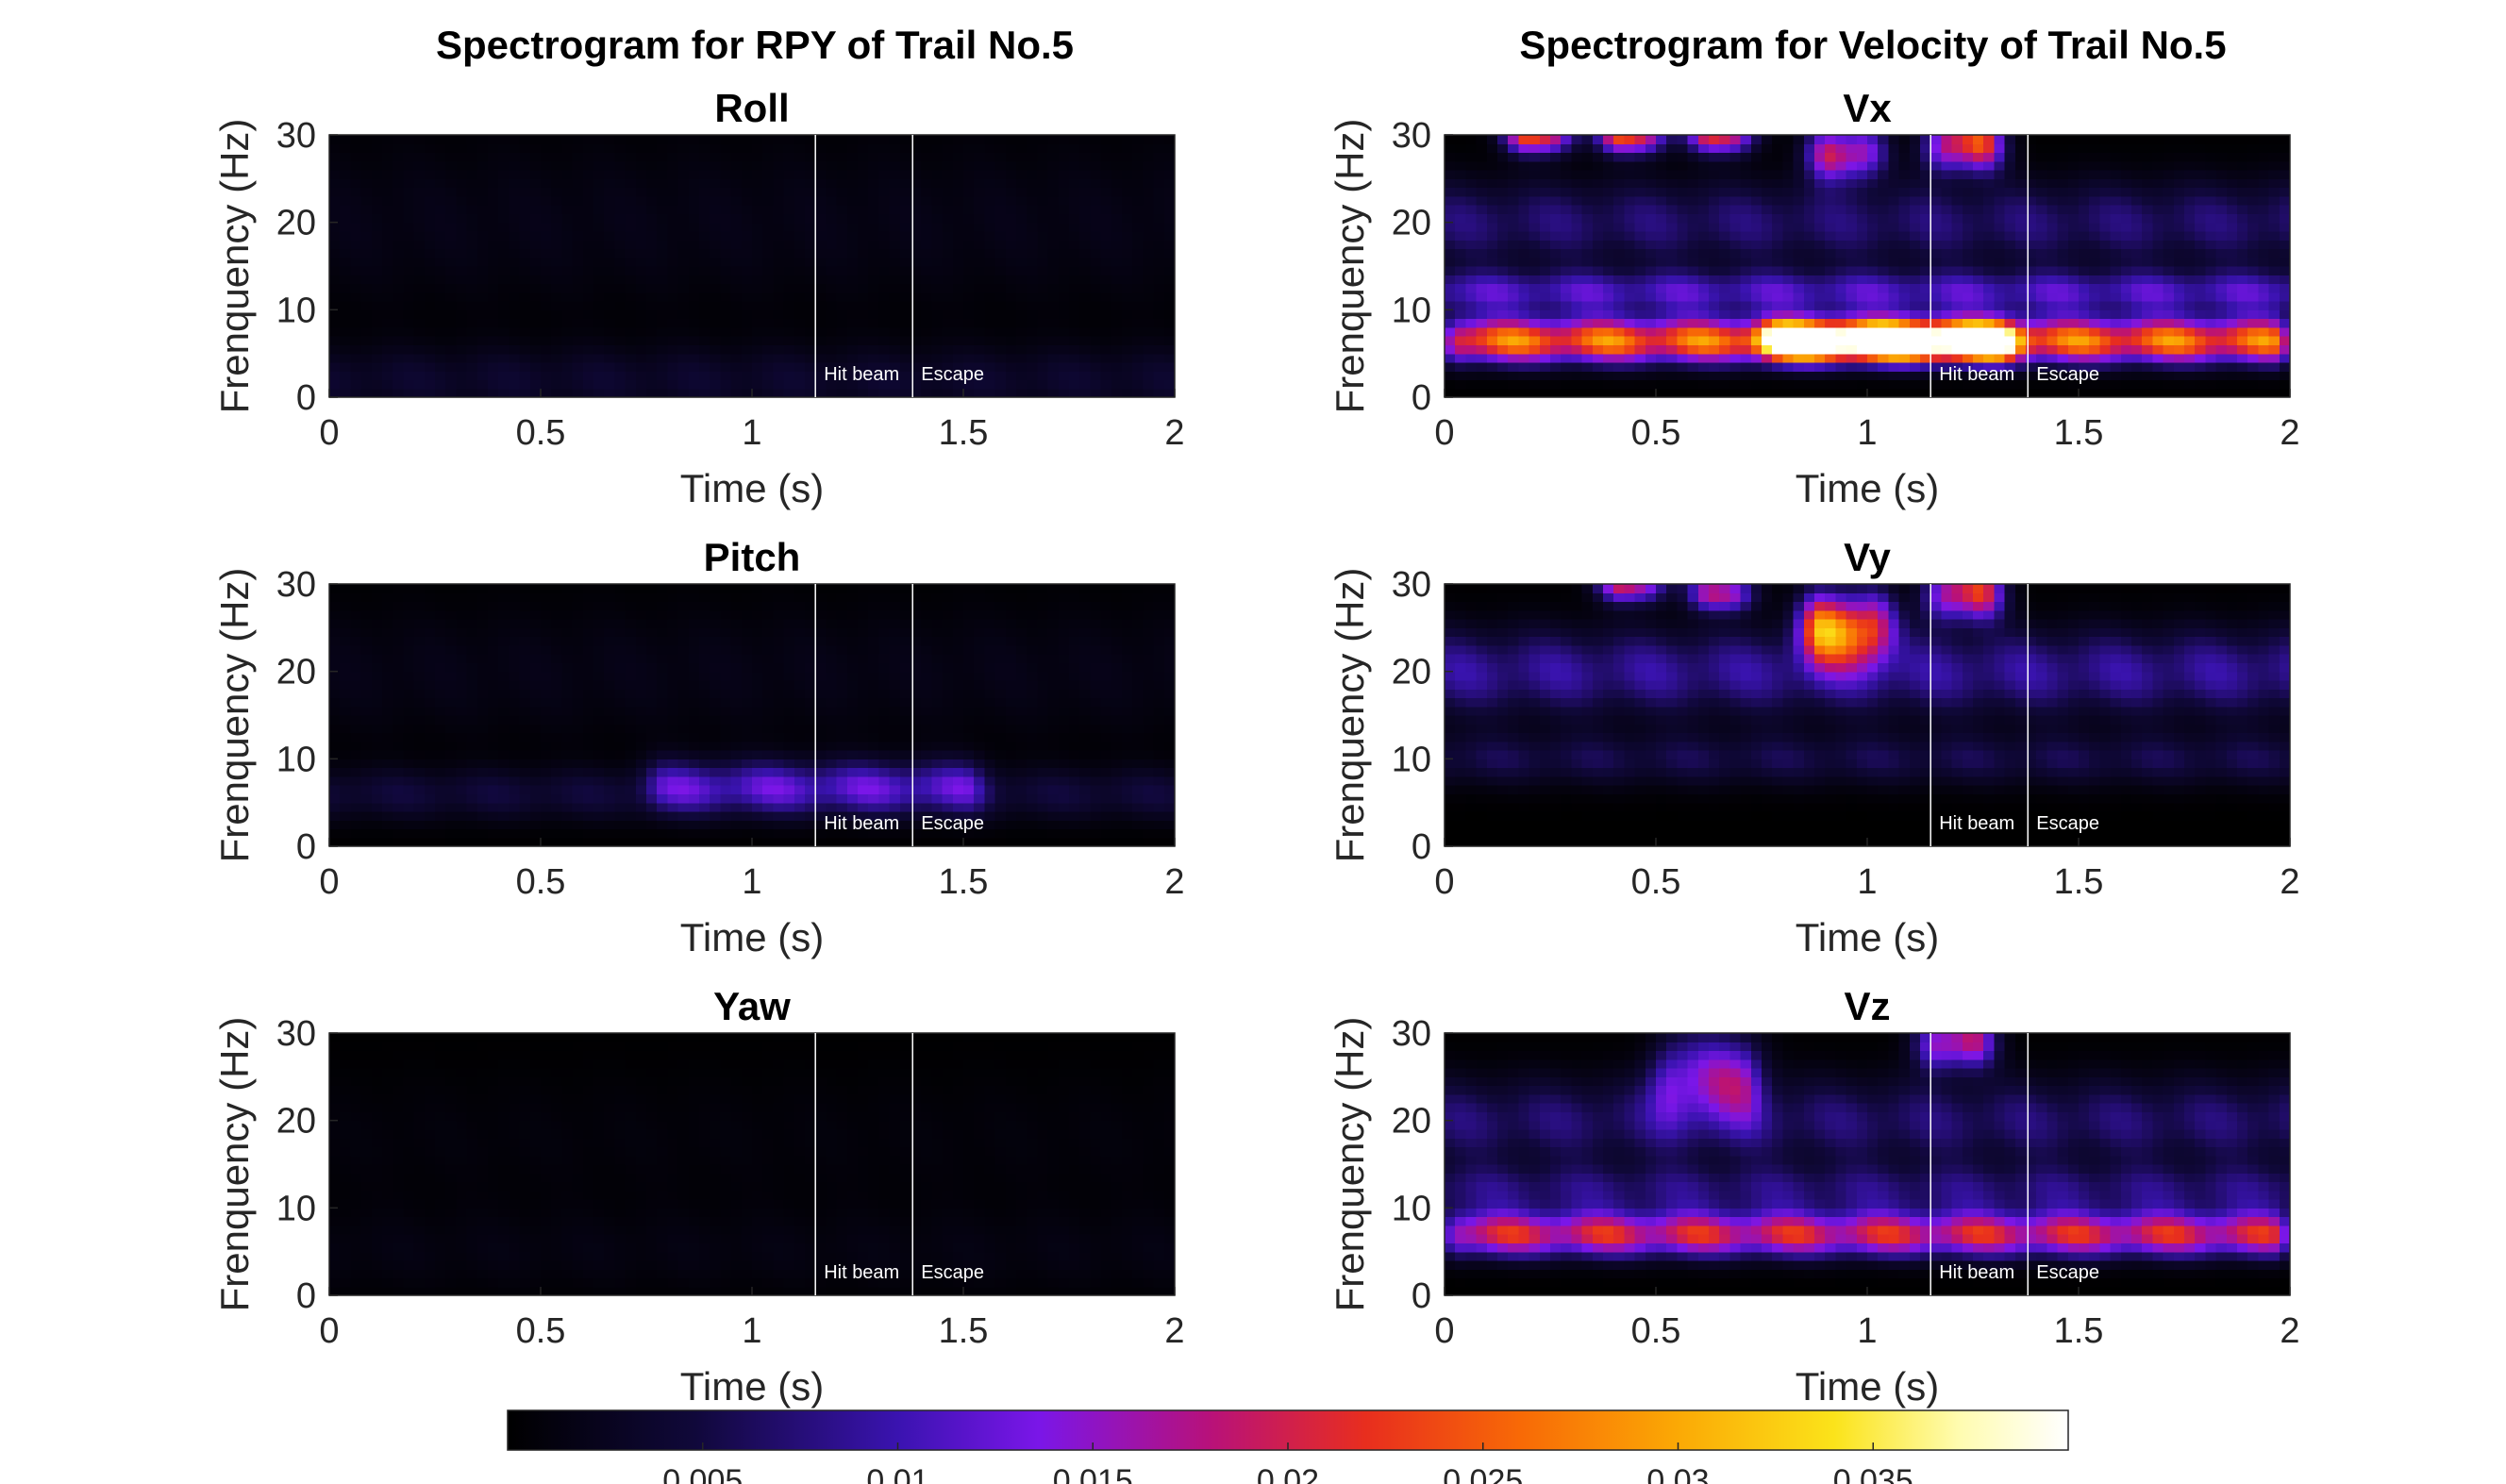  Describe the element at coordinates (964, 882) in the screenshot. I see `x-tick-label: 1.5` at that location.